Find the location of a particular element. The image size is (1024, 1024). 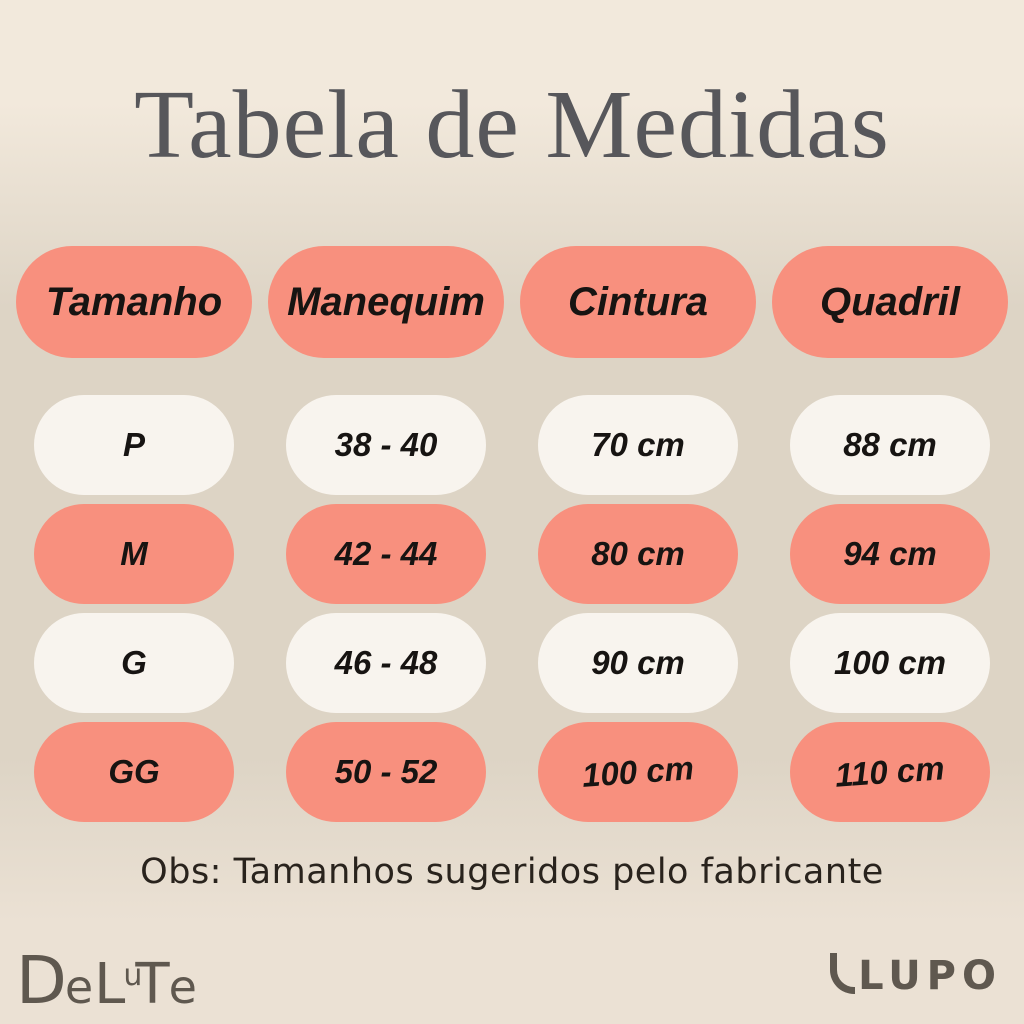

table-cell: 70 cm is located at coordinates (638, 445).